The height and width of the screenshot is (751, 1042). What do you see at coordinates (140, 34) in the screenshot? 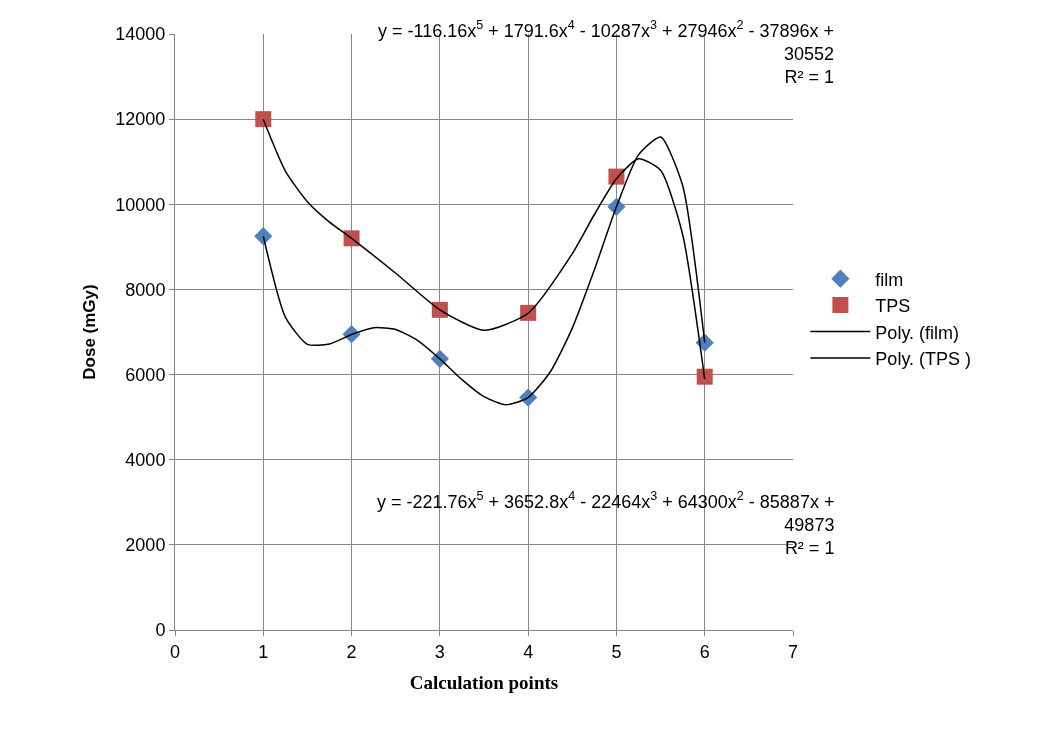
I see `y-tick-label: 14000` at bounding box center [140, 34].